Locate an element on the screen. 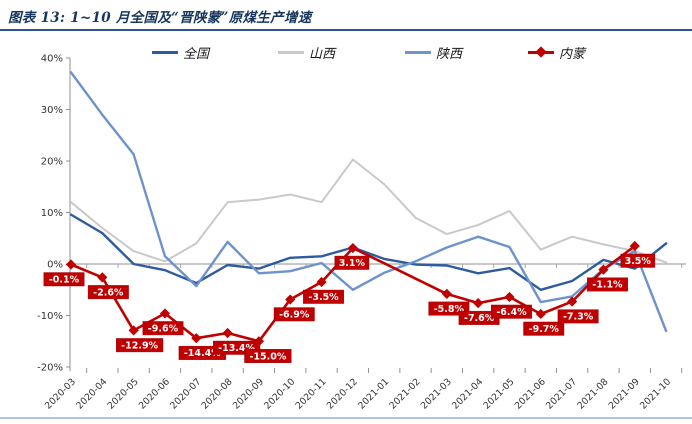 The image size is (692, 424). x-tick-label: 2020-06 is located at coordinates (154, 393).